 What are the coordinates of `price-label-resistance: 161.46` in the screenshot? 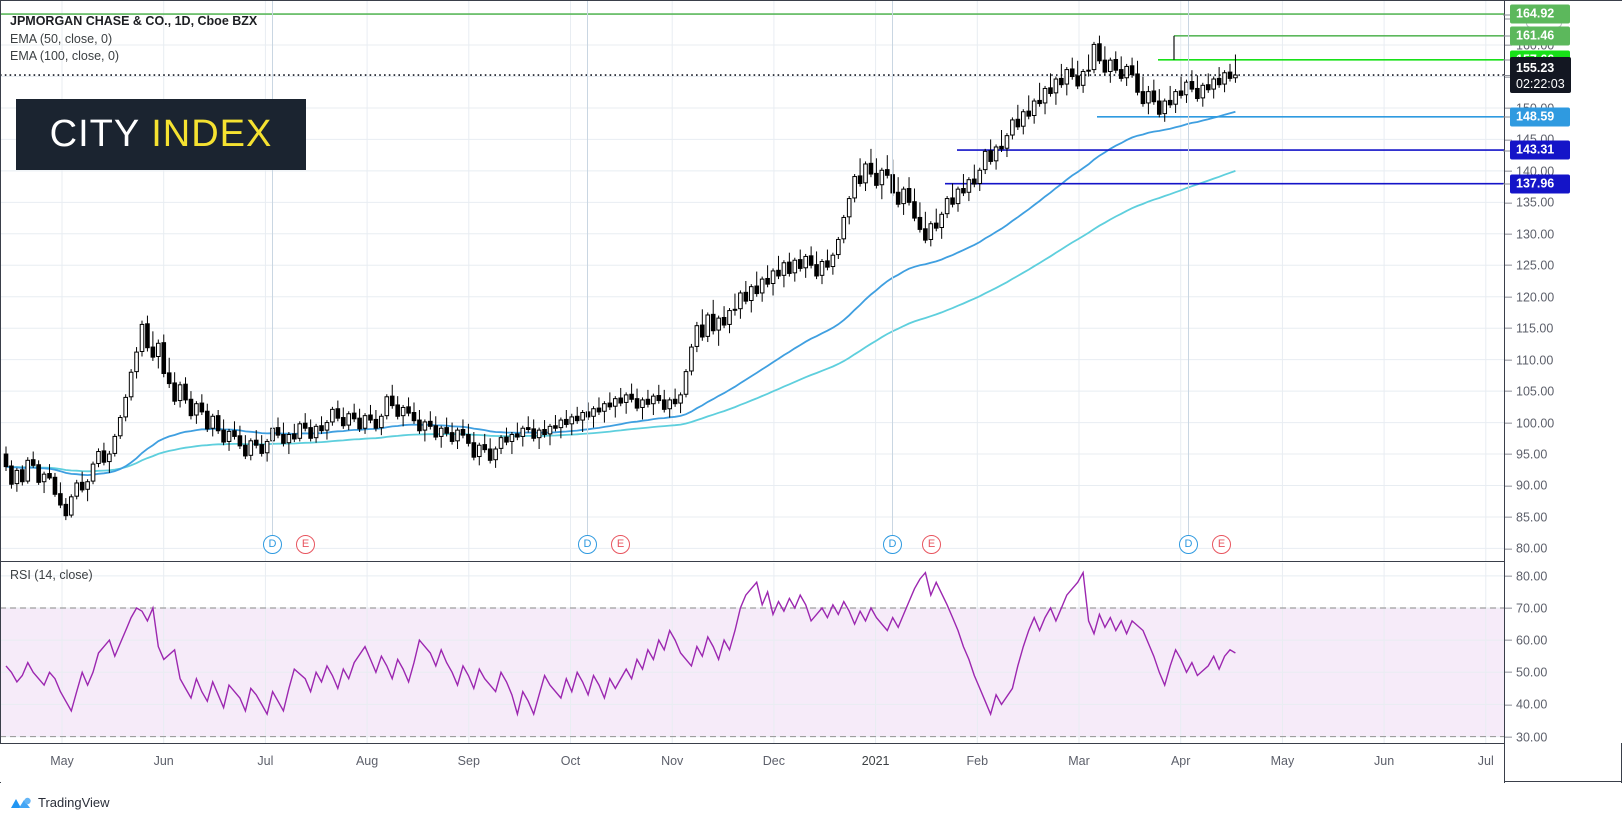 It's located at (1536, 36).